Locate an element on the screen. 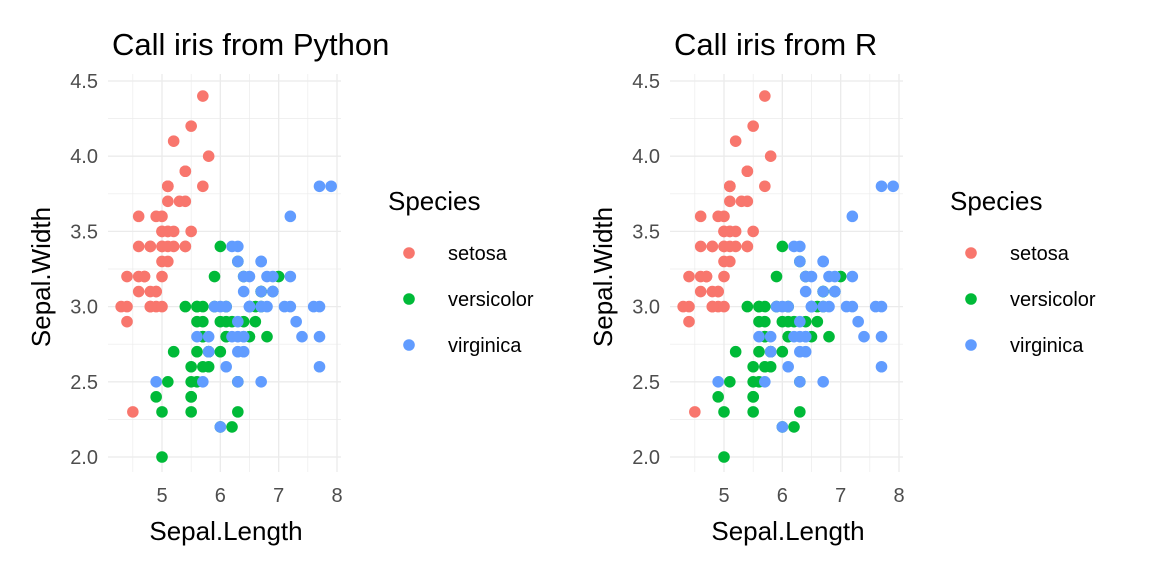  legend: Species setosa versicolor virginica is located at coordinates (461, 271).